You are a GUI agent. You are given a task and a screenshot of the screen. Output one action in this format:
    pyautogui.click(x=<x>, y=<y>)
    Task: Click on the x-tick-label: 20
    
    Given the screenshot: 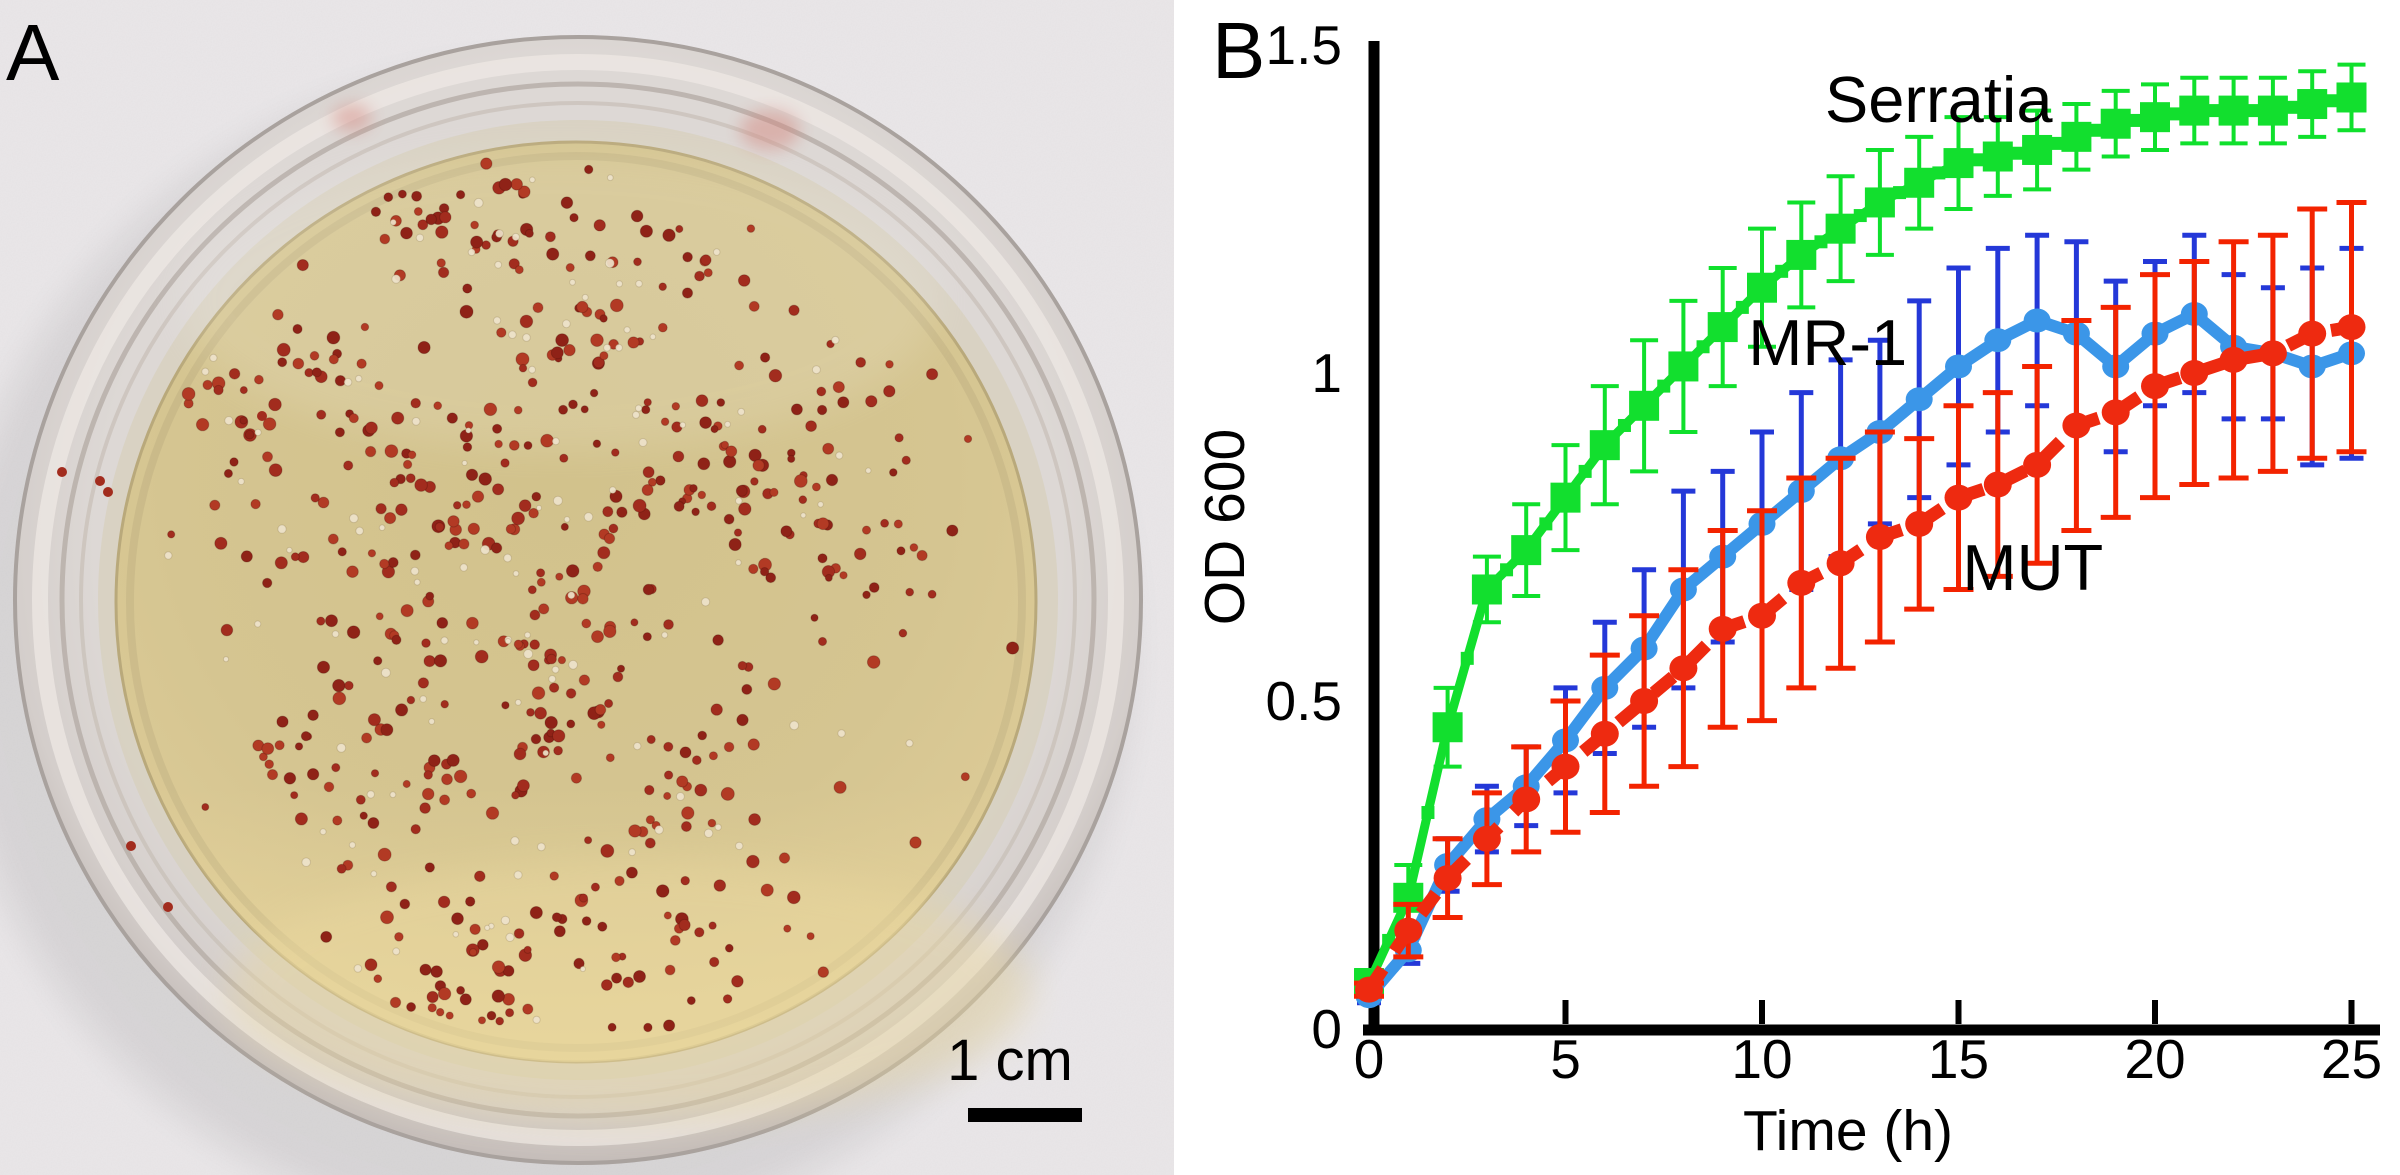 What is the action you would take?
    pyautogui.click(x=2154, y=1059)
    